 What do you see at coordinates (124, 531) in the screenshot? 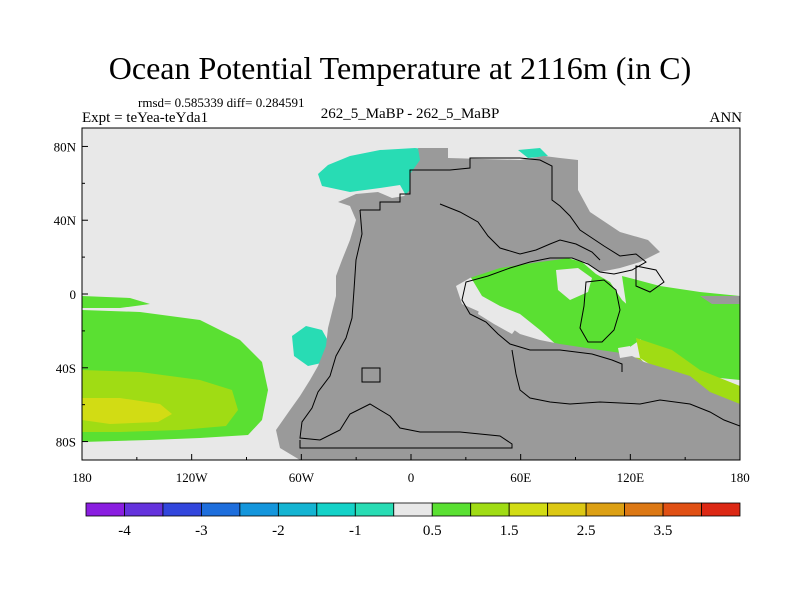
I see `colorbar-label: -4` at bounding box center [124, 531].